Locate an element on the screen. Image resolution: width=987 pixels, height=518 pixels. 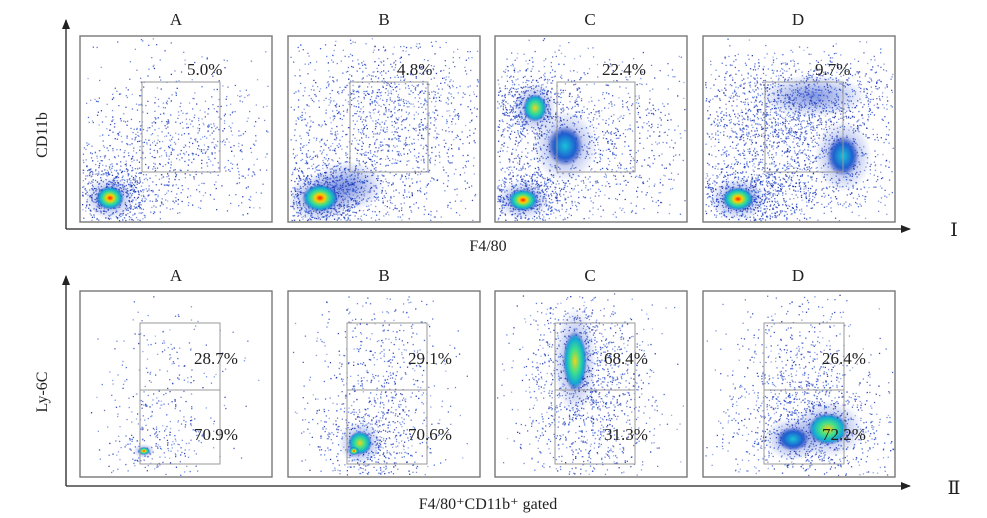
row1-y-label: CD11b is located at coordinates (42, 135).